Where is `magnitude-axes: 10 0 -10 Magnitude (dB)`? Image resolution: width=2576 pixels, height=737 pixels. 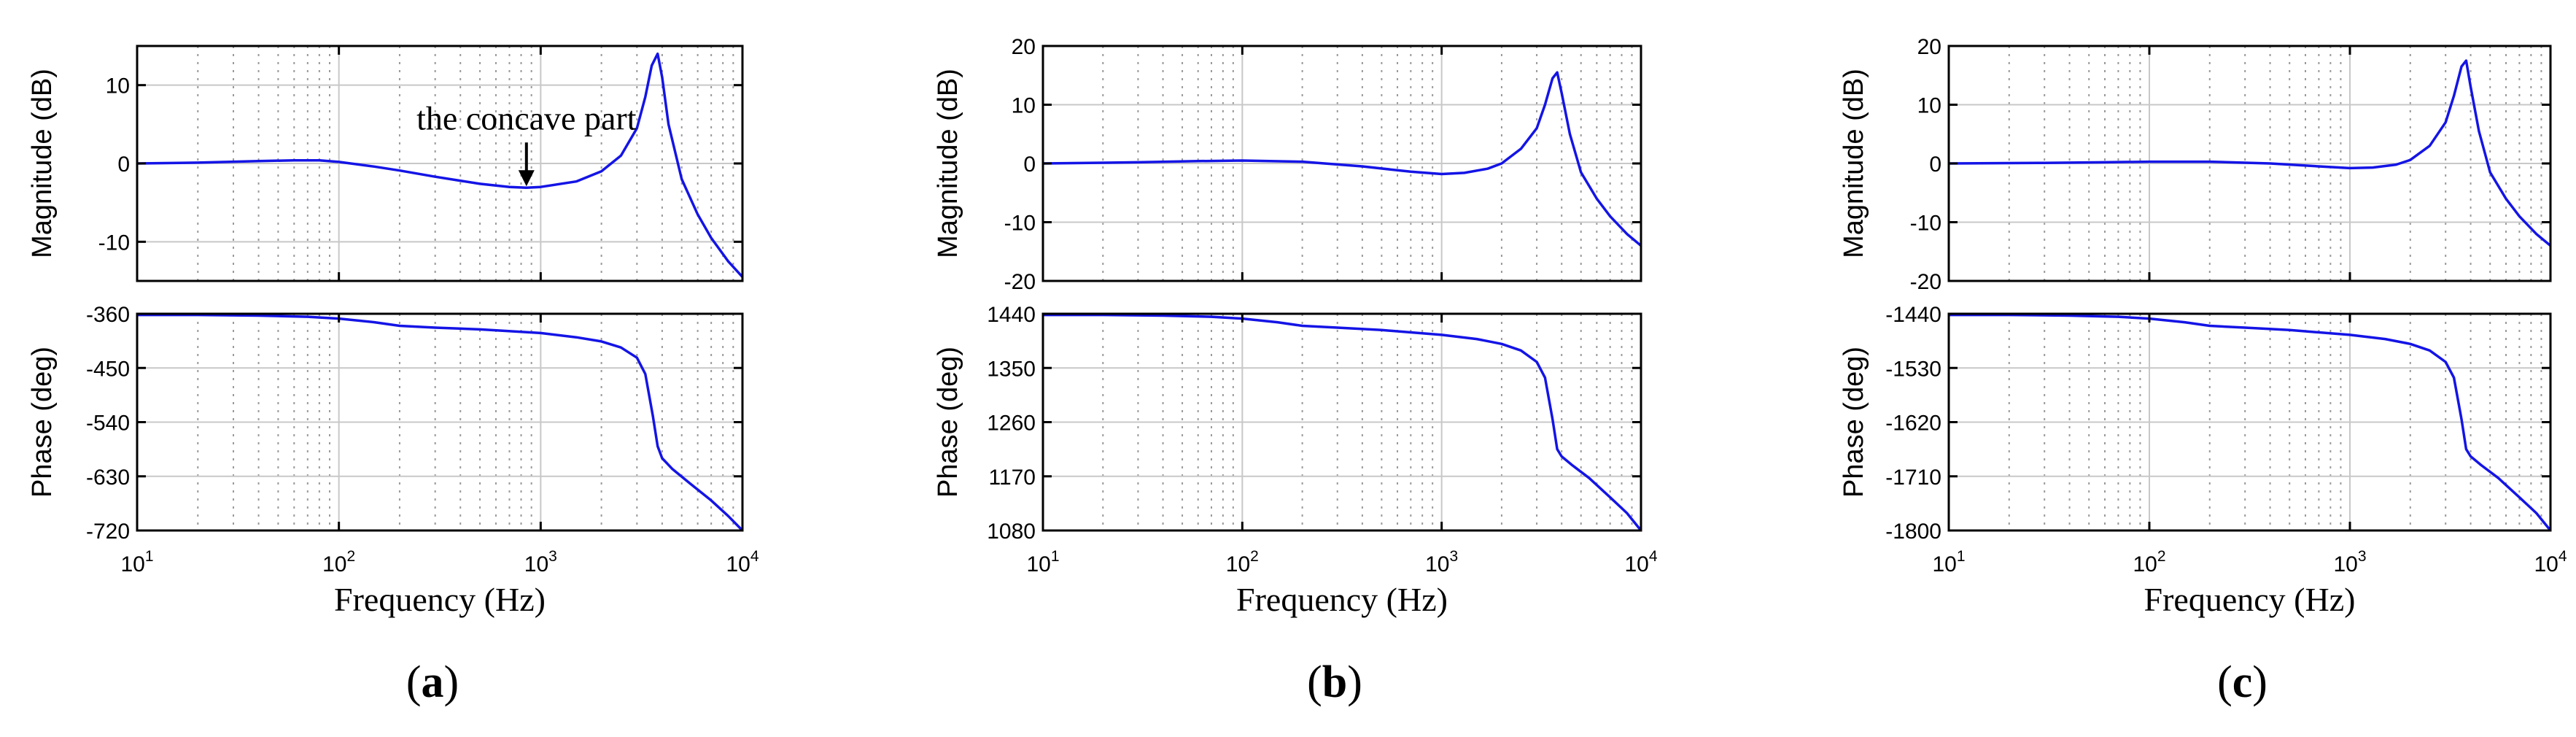
magnitude-axes: 10 0 -10 Magnitude (dB) is located at coordinates (386, 163).